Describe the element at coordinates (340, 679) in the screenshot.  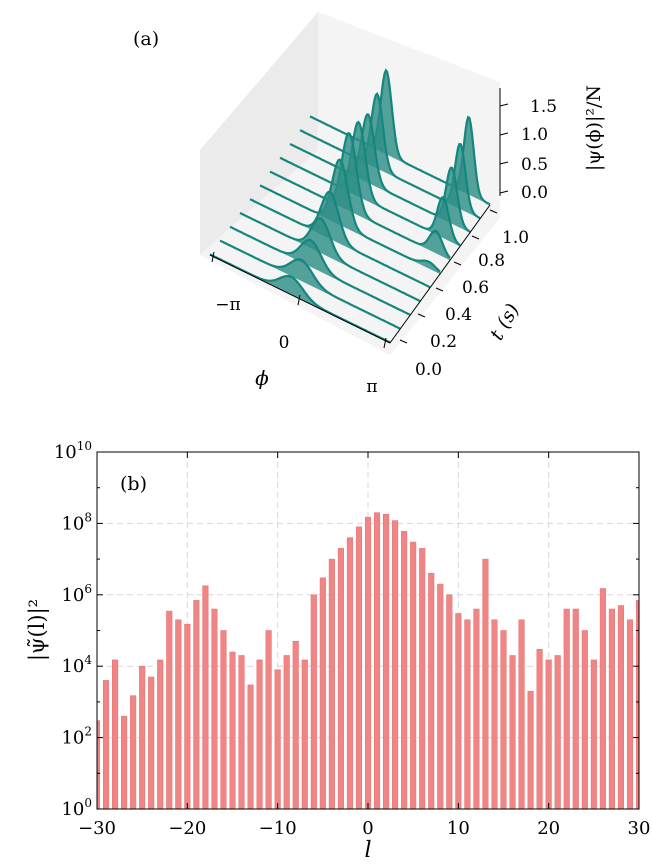
I see `bar-l--3` at that location.